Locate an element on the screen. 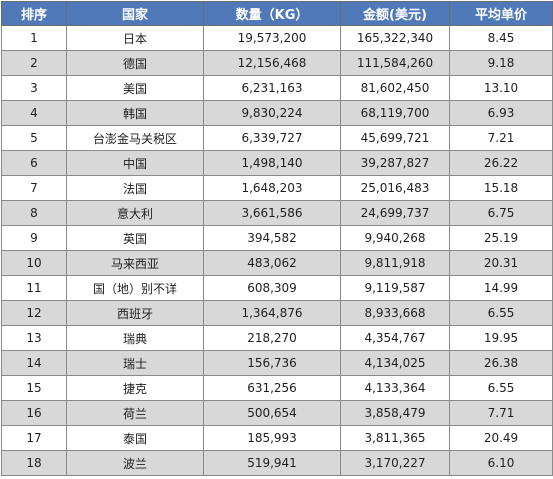 This screenshot has width=553, height=479. cell-unit-price: 7.21 is located at coordinates (501, 138).